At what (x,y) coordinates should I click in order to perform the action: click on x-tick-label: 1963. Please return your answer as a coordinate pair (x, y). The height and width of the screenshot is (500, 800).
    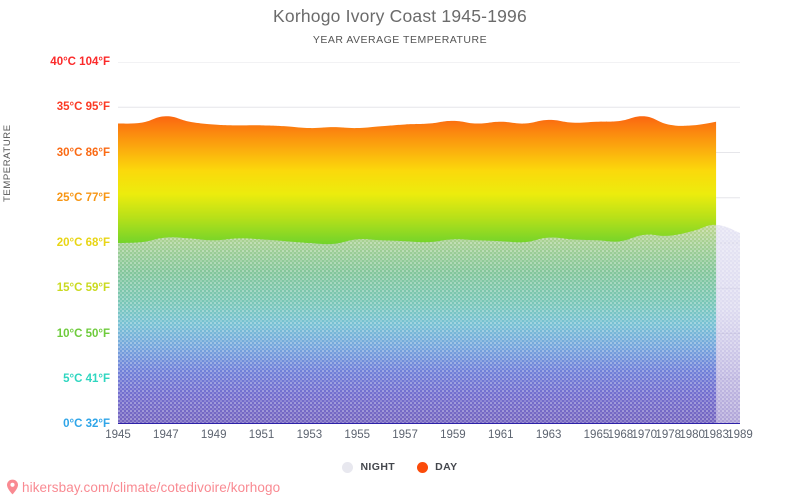
    Looking at the image, I should click on (548, 435).